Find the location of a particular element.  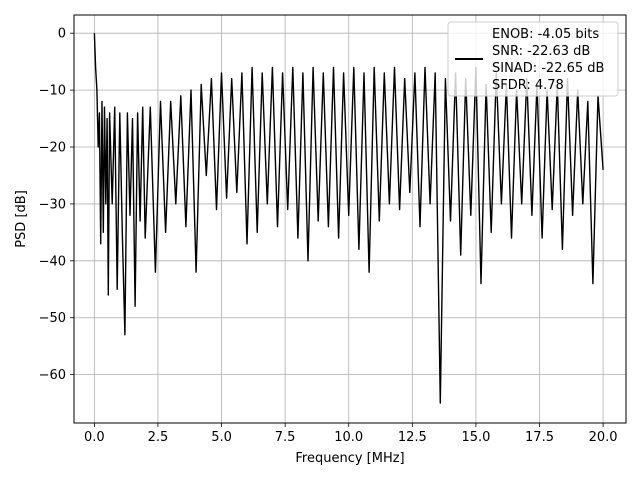

x-tick-label: 20.0 is located at coordinates (603, 437).